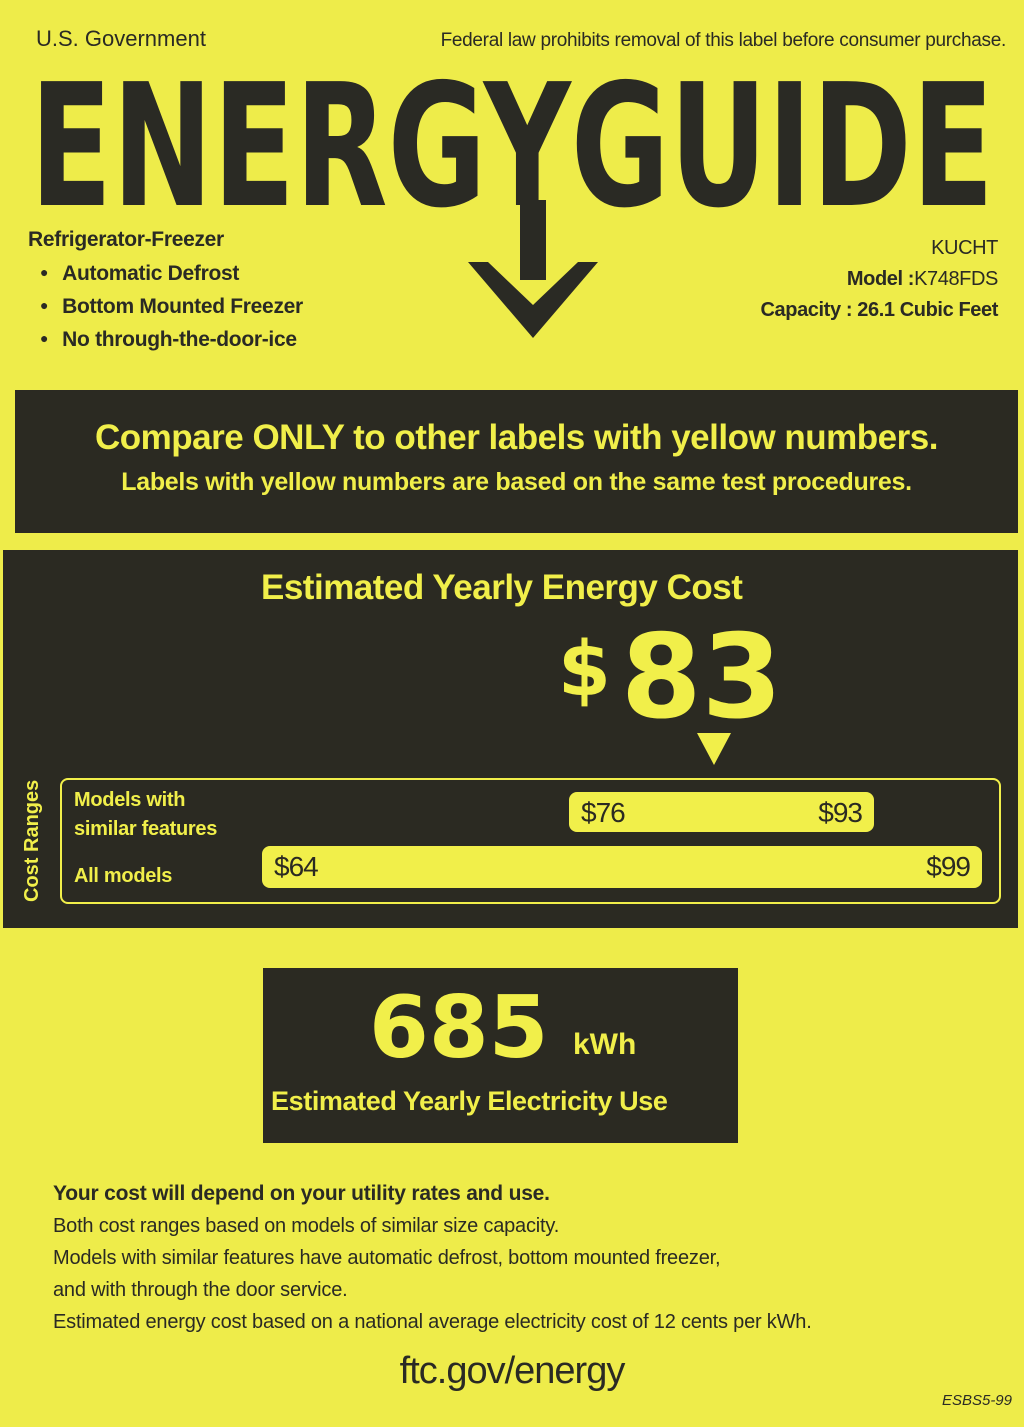 The width and height of the screenshot is (1024, 1427). I want to click on ftc-link: ftc.gov/energy, so click(512, 1371).